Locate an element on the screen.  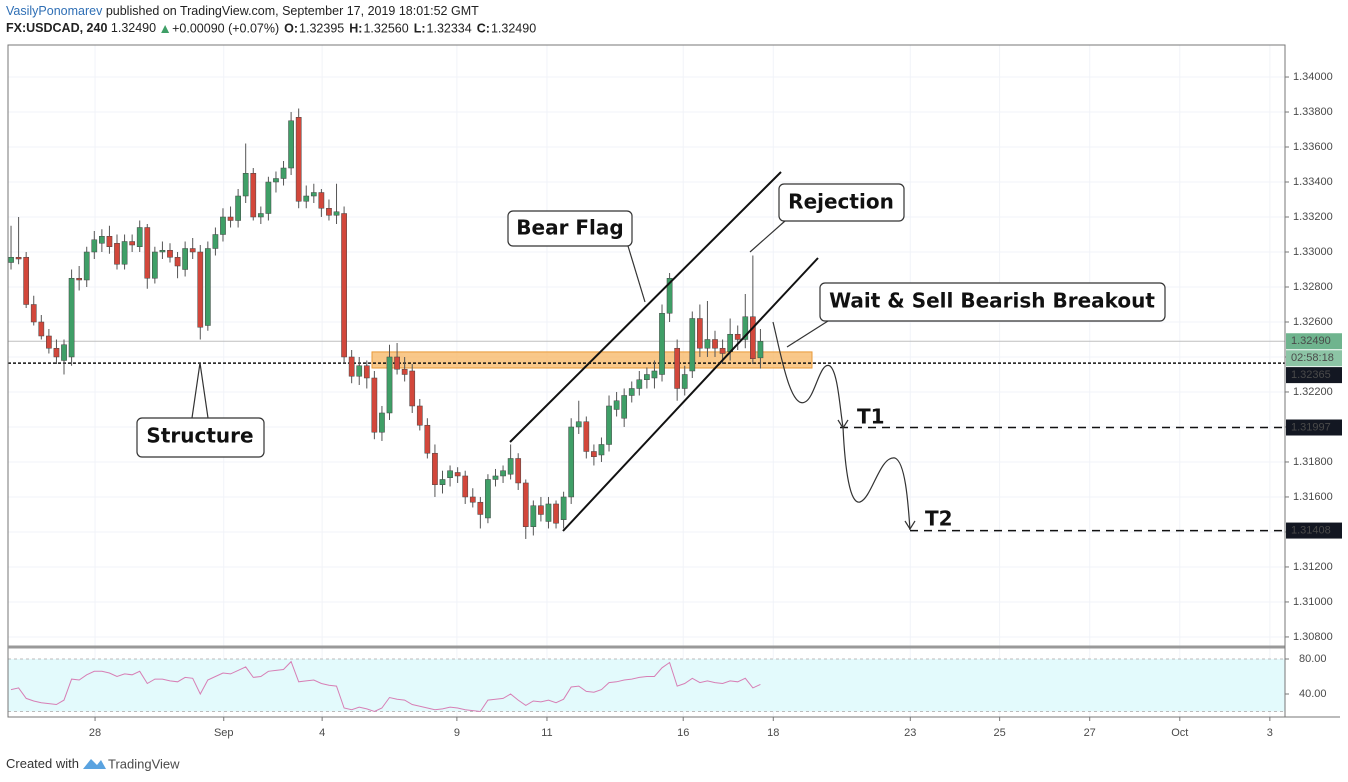
countdown: 02:58:18 is located at coordinates (1312, 358).